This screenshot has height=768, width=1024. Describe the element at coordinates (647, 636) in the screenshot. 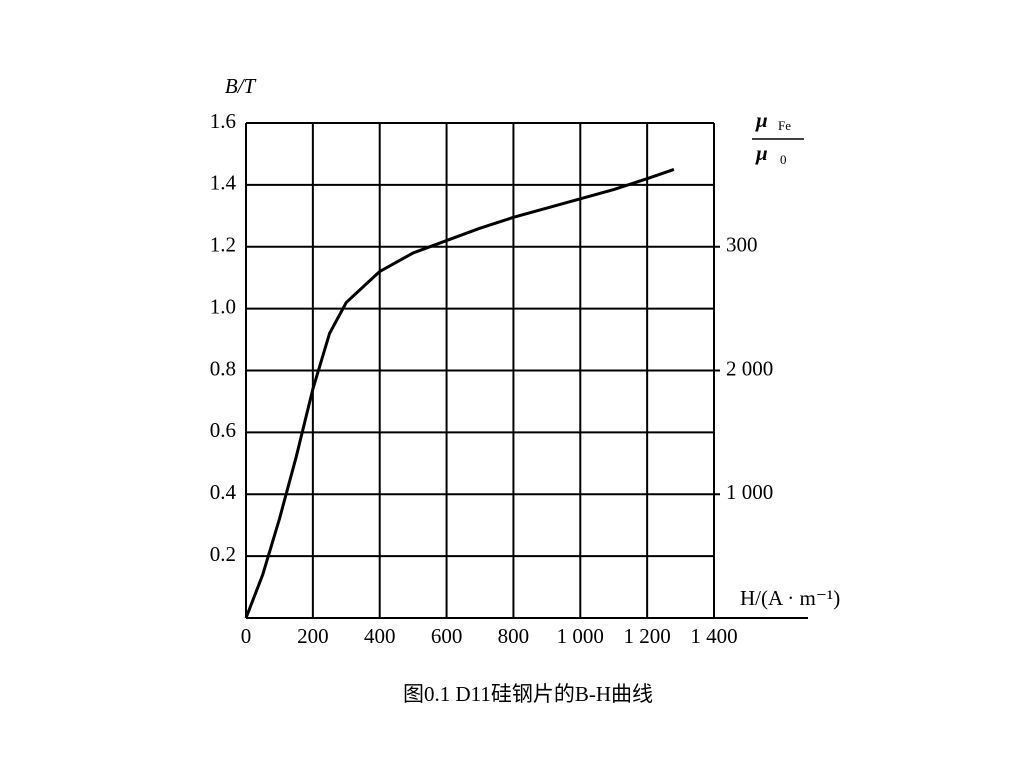

I see `x-tick-label: 1 200` at that location.